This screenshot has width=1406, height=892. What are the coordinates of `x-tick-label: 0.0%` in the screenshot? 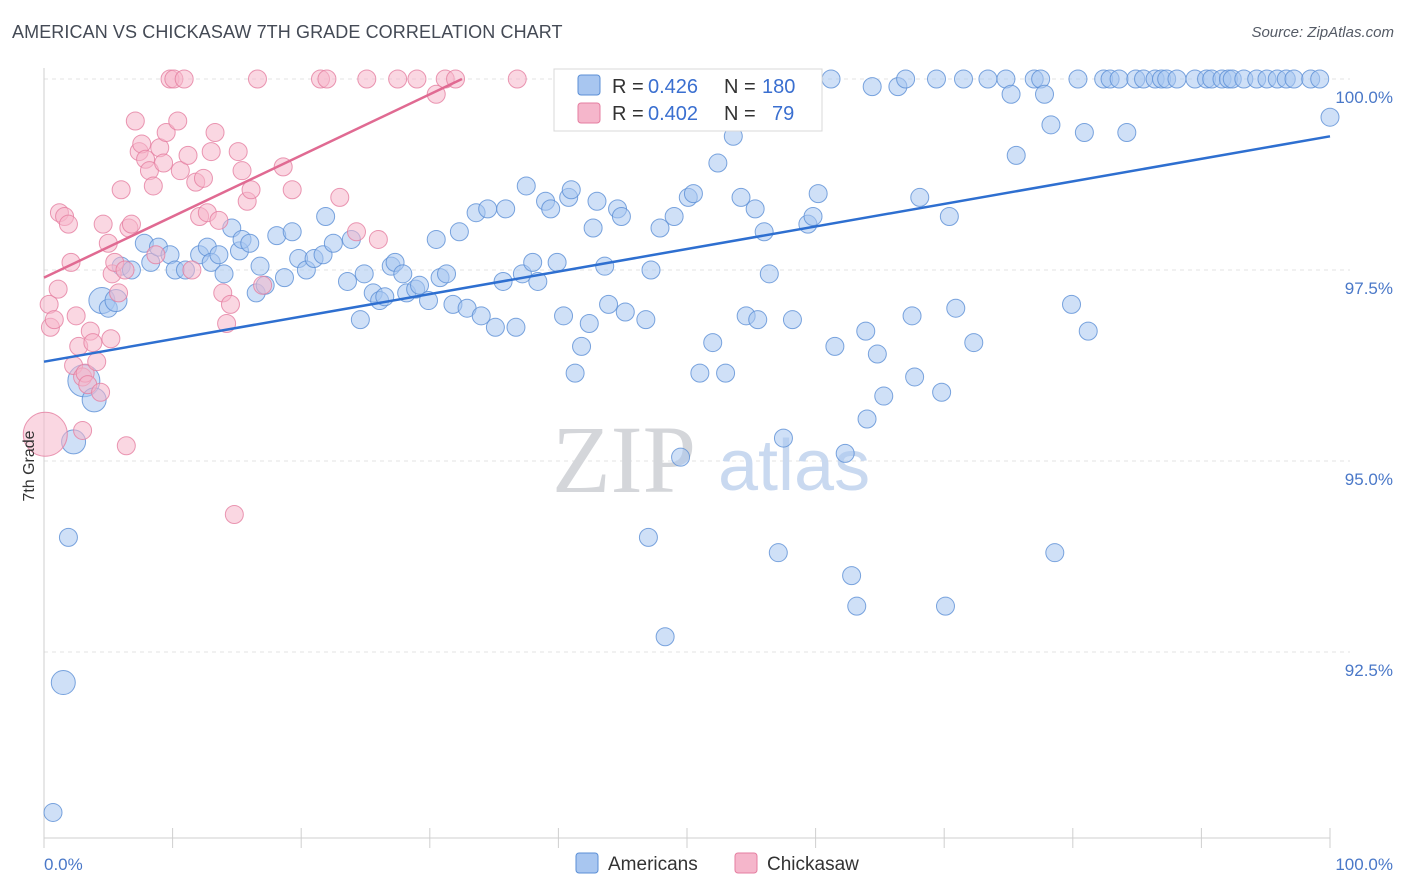 It's located at (63, 864).